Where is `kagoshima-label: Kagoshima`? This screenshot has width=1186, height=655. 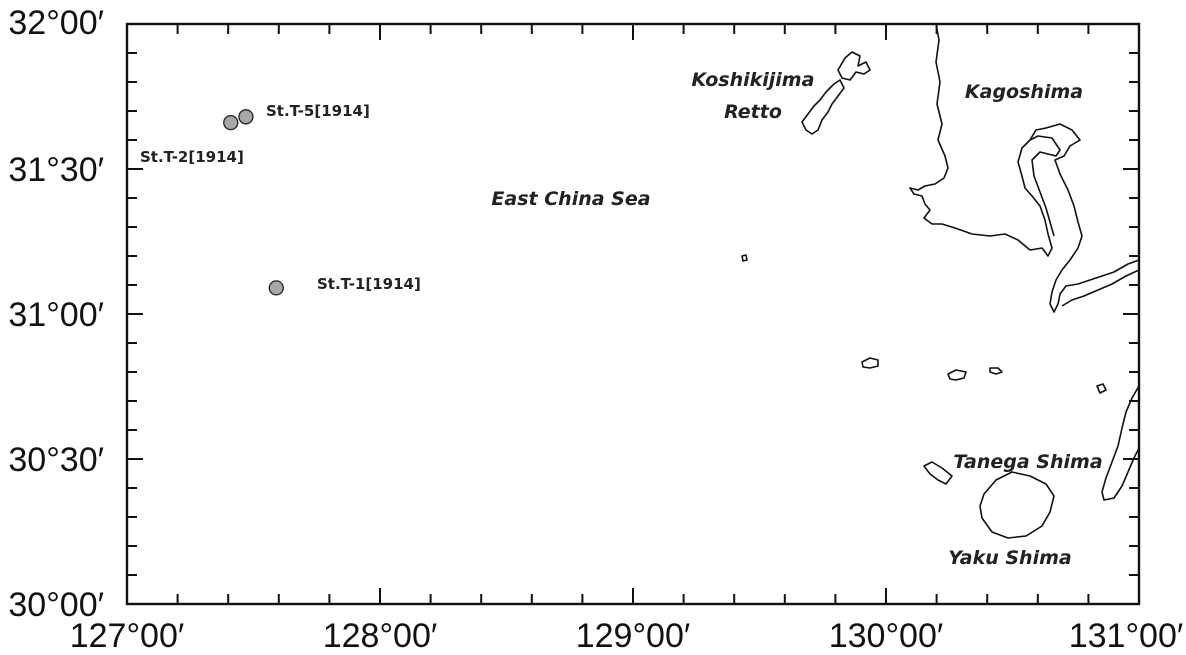
kagoshima-label: Kagoshima is located at coordinates (1024, 92).